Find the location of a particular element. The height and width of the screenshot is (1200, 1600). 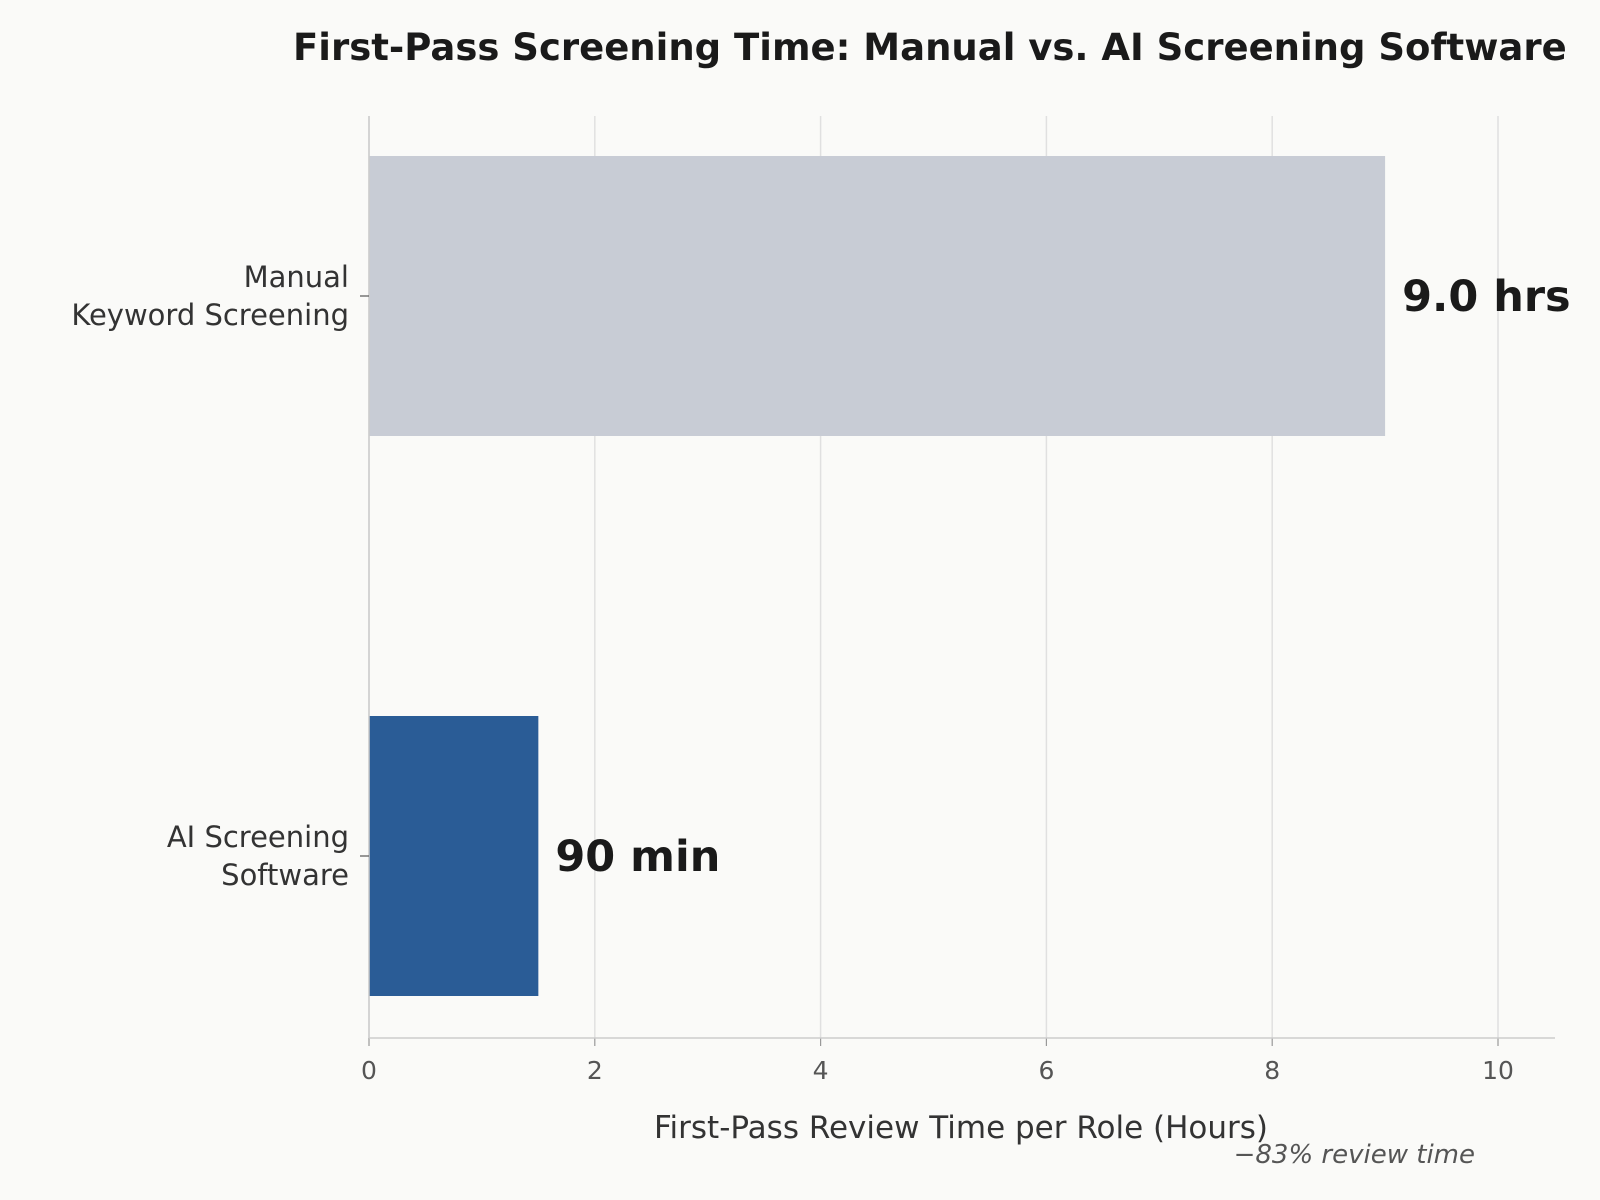

category-label: Keyword Screening is located at coordinates (210, 315).